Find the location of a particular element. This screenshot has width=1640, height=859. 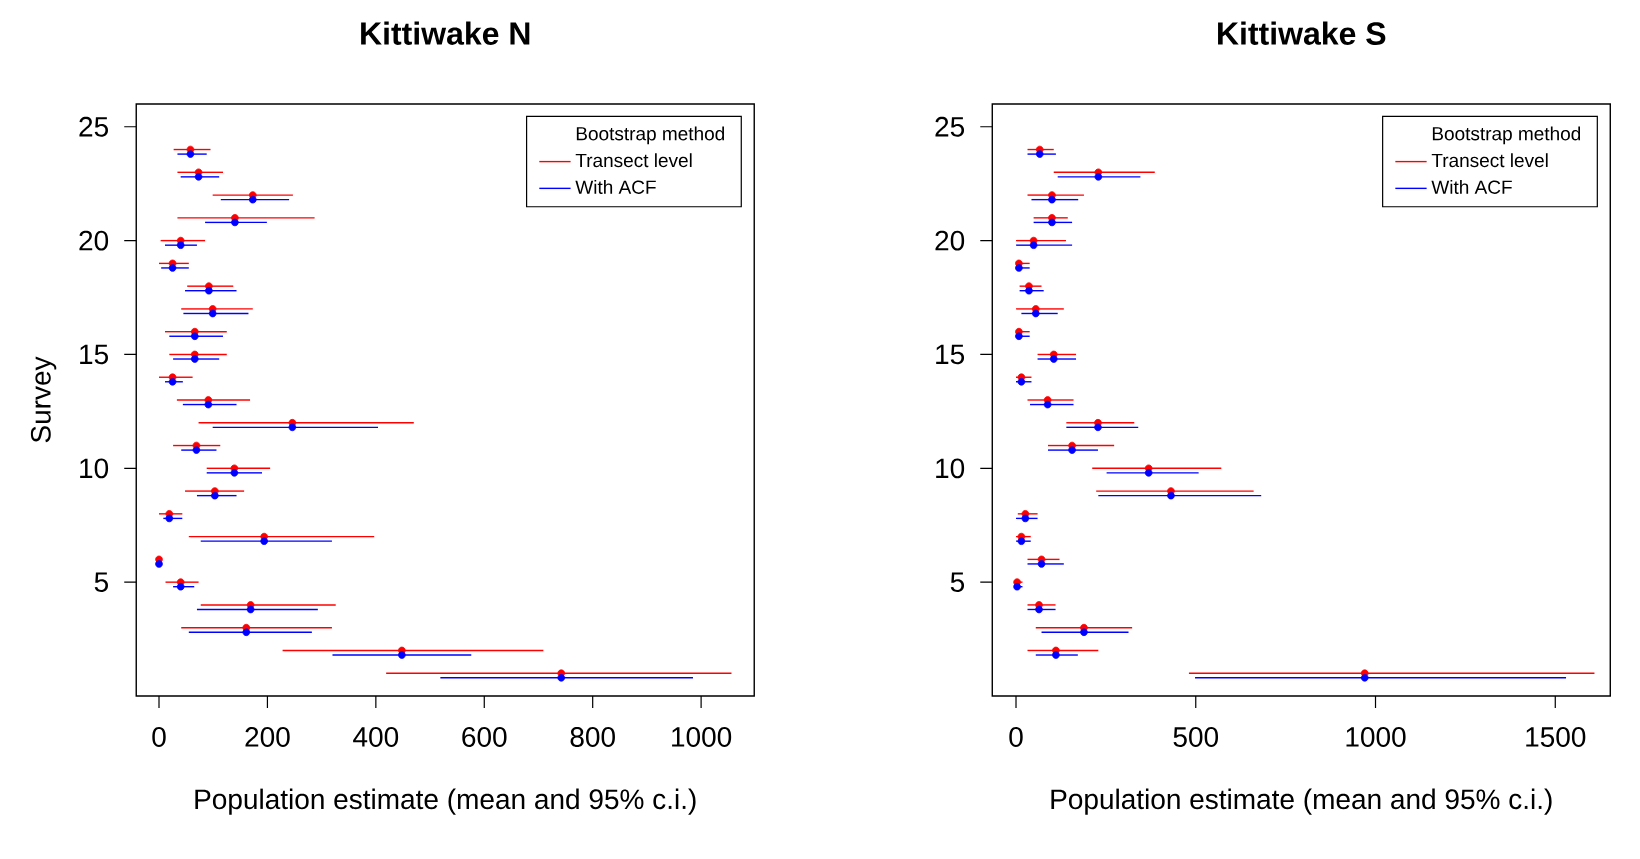

chart-title: Kittiwake S is located at coordinates (1302, 33).